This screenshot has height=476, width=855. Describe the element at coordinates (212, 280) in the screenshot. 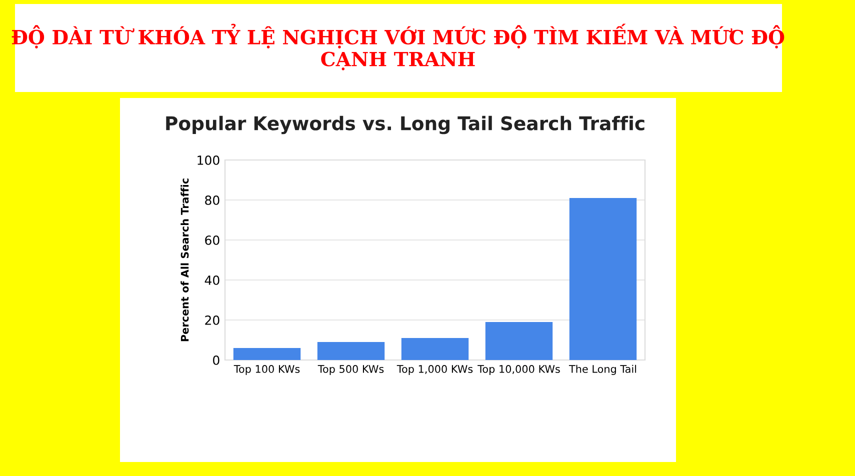

I see `y-tick-label: 40` at that location.